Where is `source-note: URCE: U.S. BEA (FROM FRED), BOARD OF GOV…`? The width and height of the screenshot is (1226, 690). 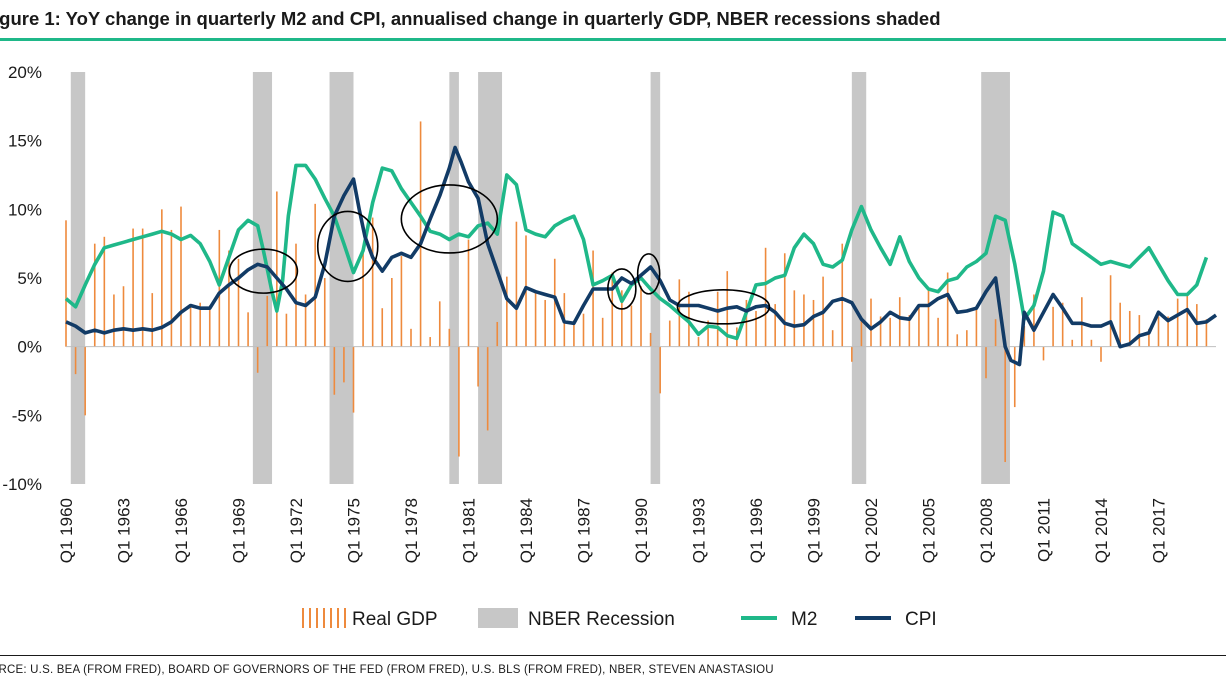
source-note: URCE: U.S. BEA (FROM FRED), BOARD OF GOV… is located at coordinates (387, 670).